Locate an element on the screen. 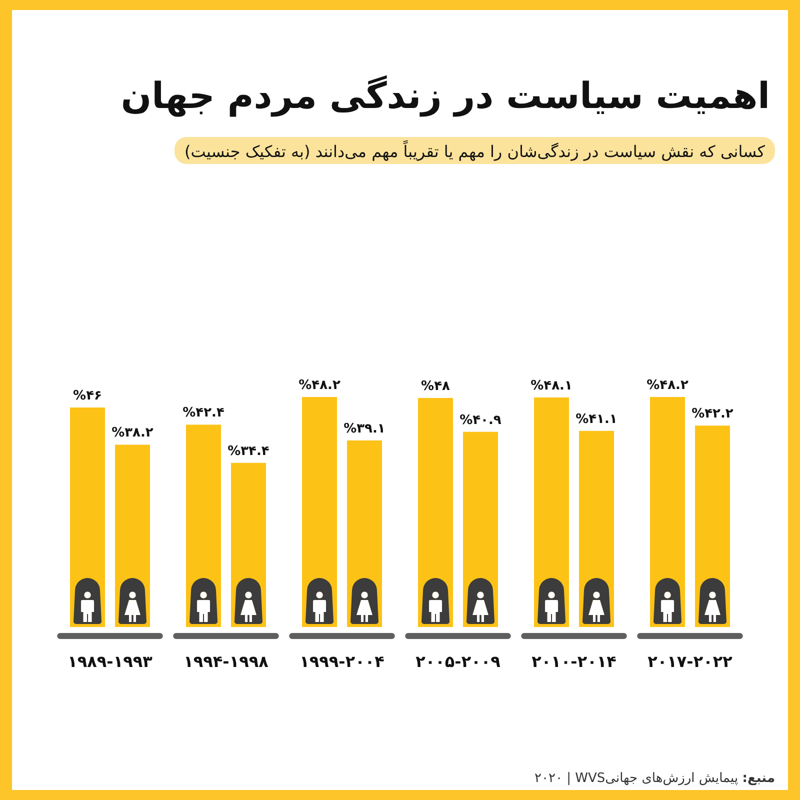  x-tick-label: ۱۹۹۹-۲۰۰۴ is located at coordinates (342, 661).